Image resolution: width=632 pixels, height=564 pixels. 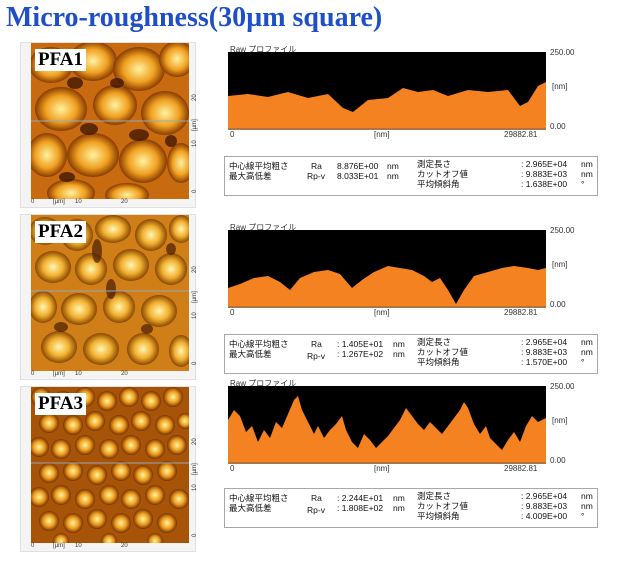 What do you see at coordinates (360, 508) in the screenshot?
I see `stat-value: : 1.808E+02` at bounding box center [360, 508].